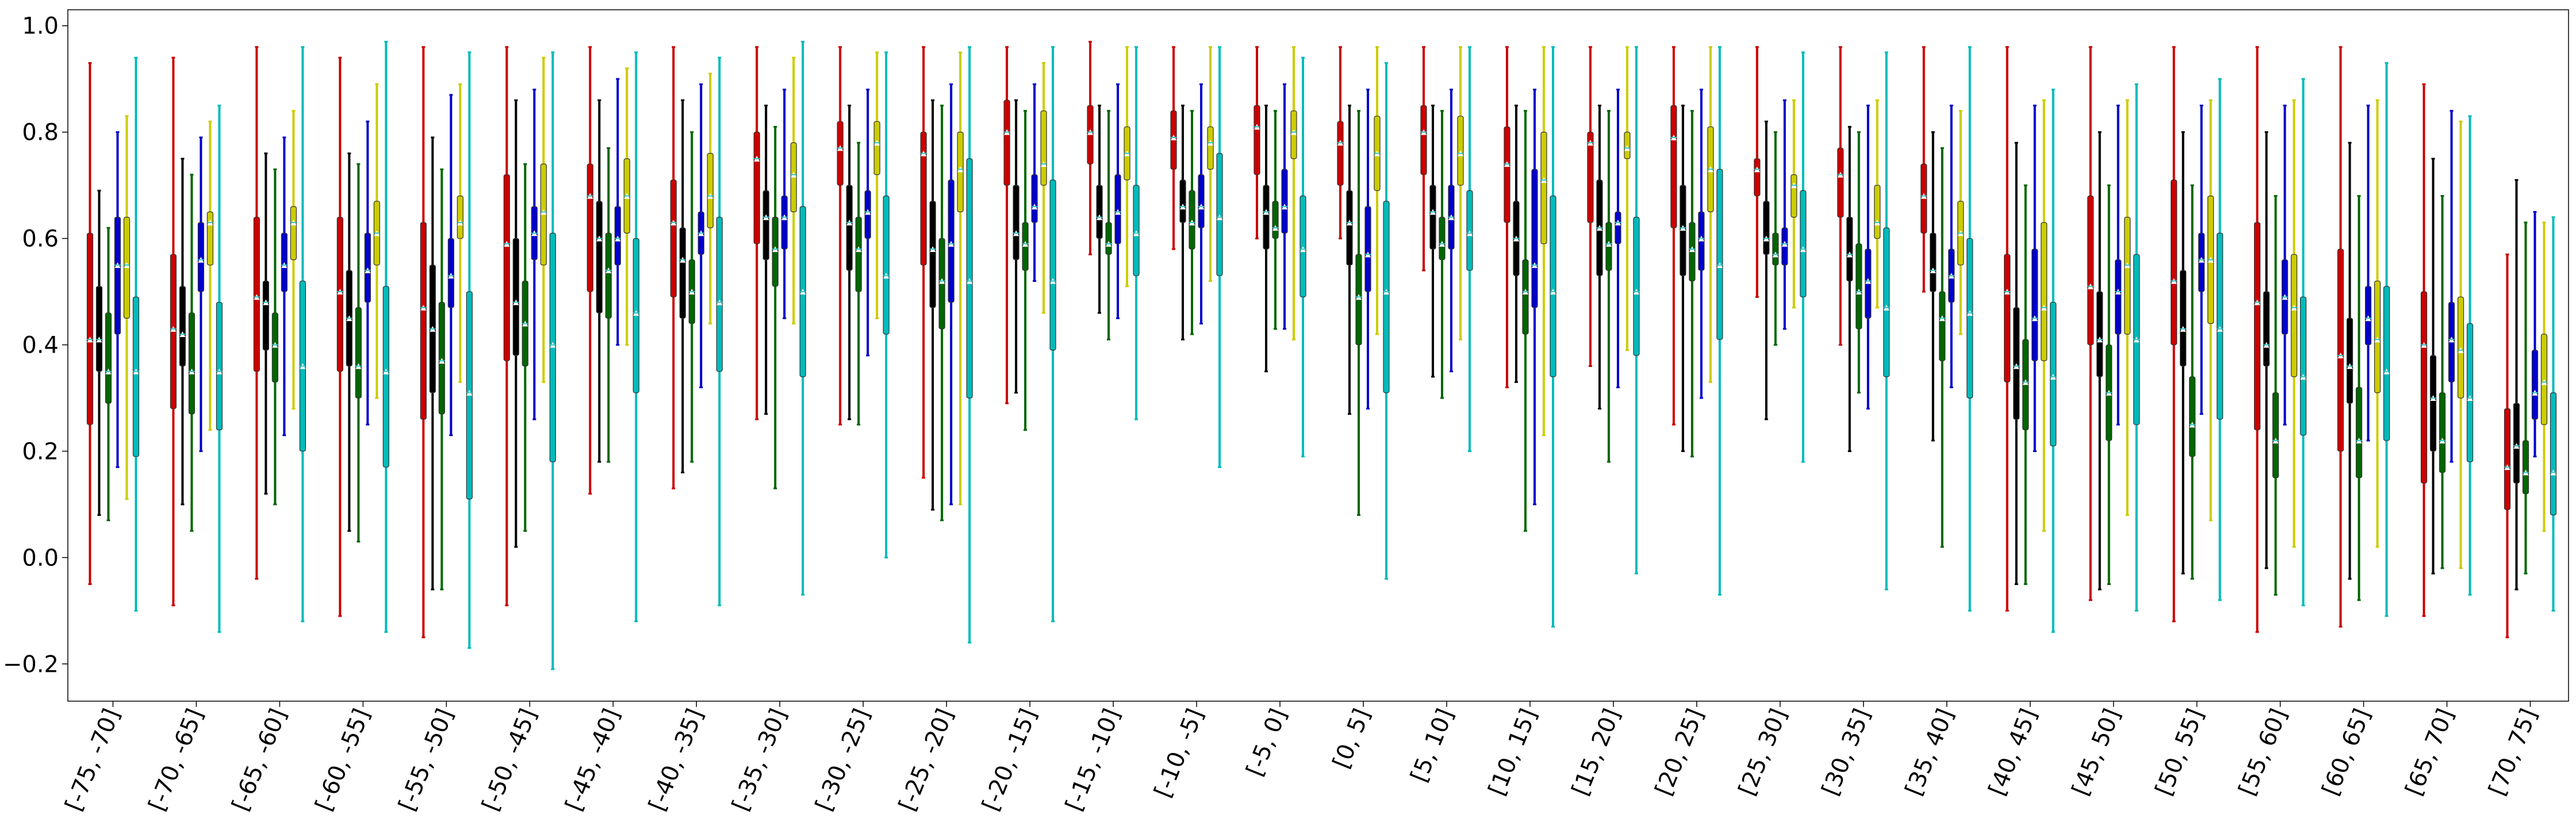  What do you see at coordinates (31, 664) in the screenshot?
I see `y-tick-label: −0.2` at bounding box center [31, 664].